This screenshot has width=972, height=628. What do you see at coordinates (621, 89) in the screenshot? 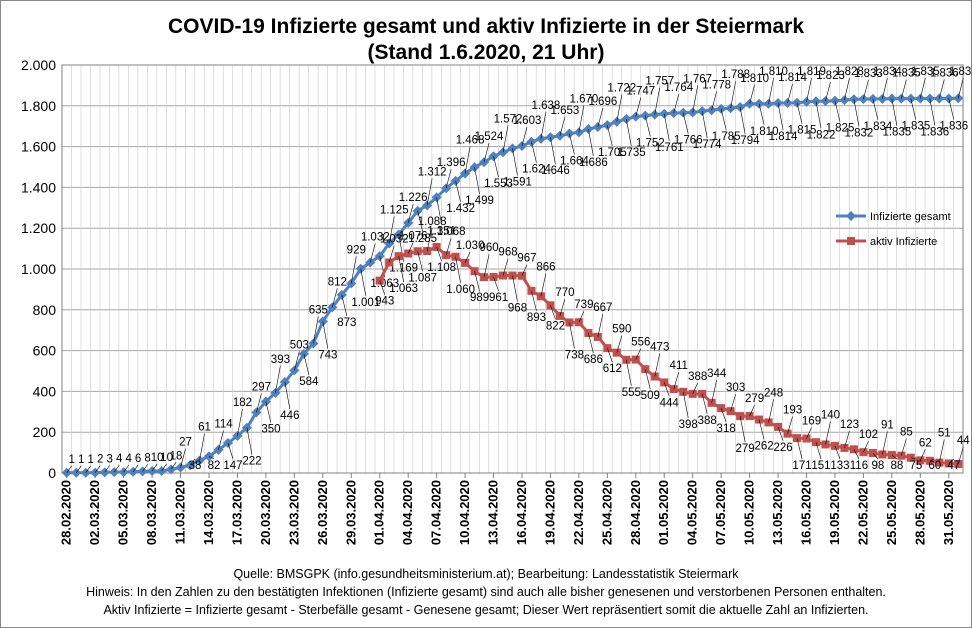
I see `data-label: 1.722` at bounding box center [621, 89].